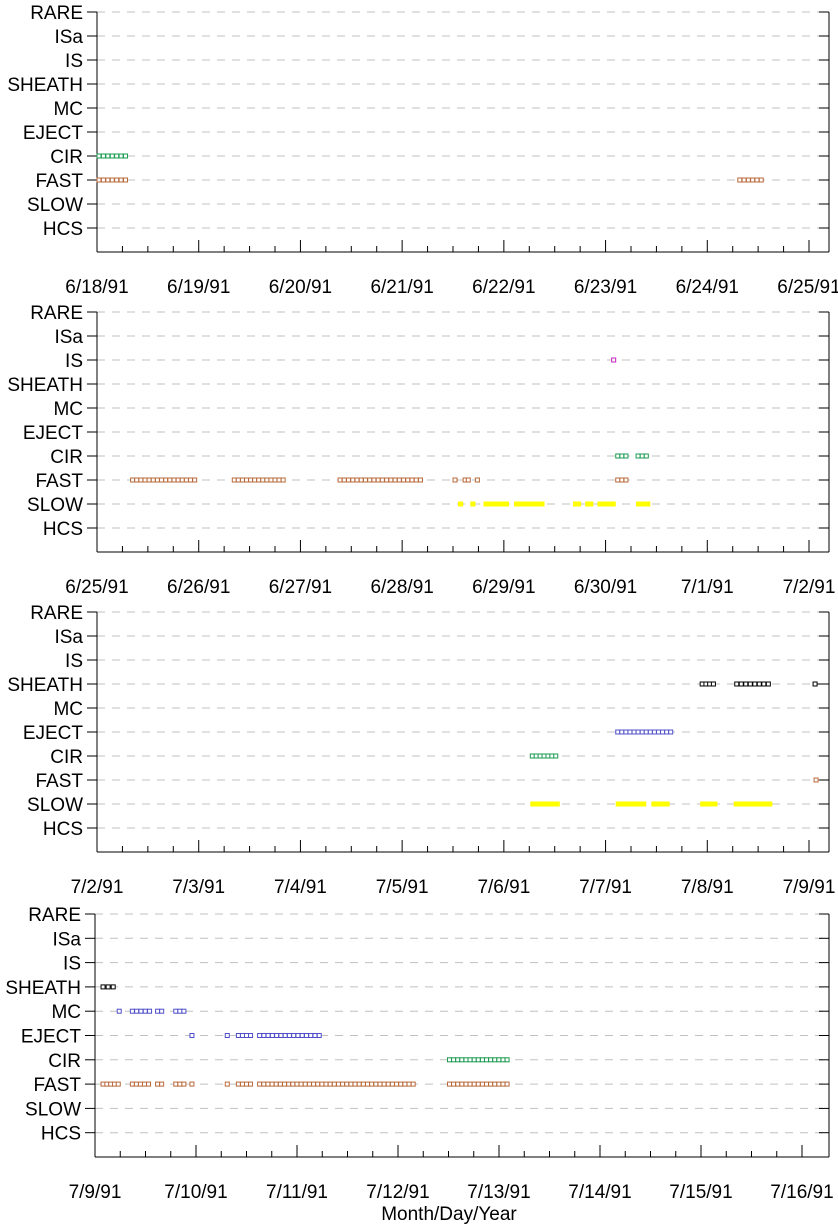 This screenshot has width=838, height=1226. I want to click on category-label: EJECT, so click(53, 433).